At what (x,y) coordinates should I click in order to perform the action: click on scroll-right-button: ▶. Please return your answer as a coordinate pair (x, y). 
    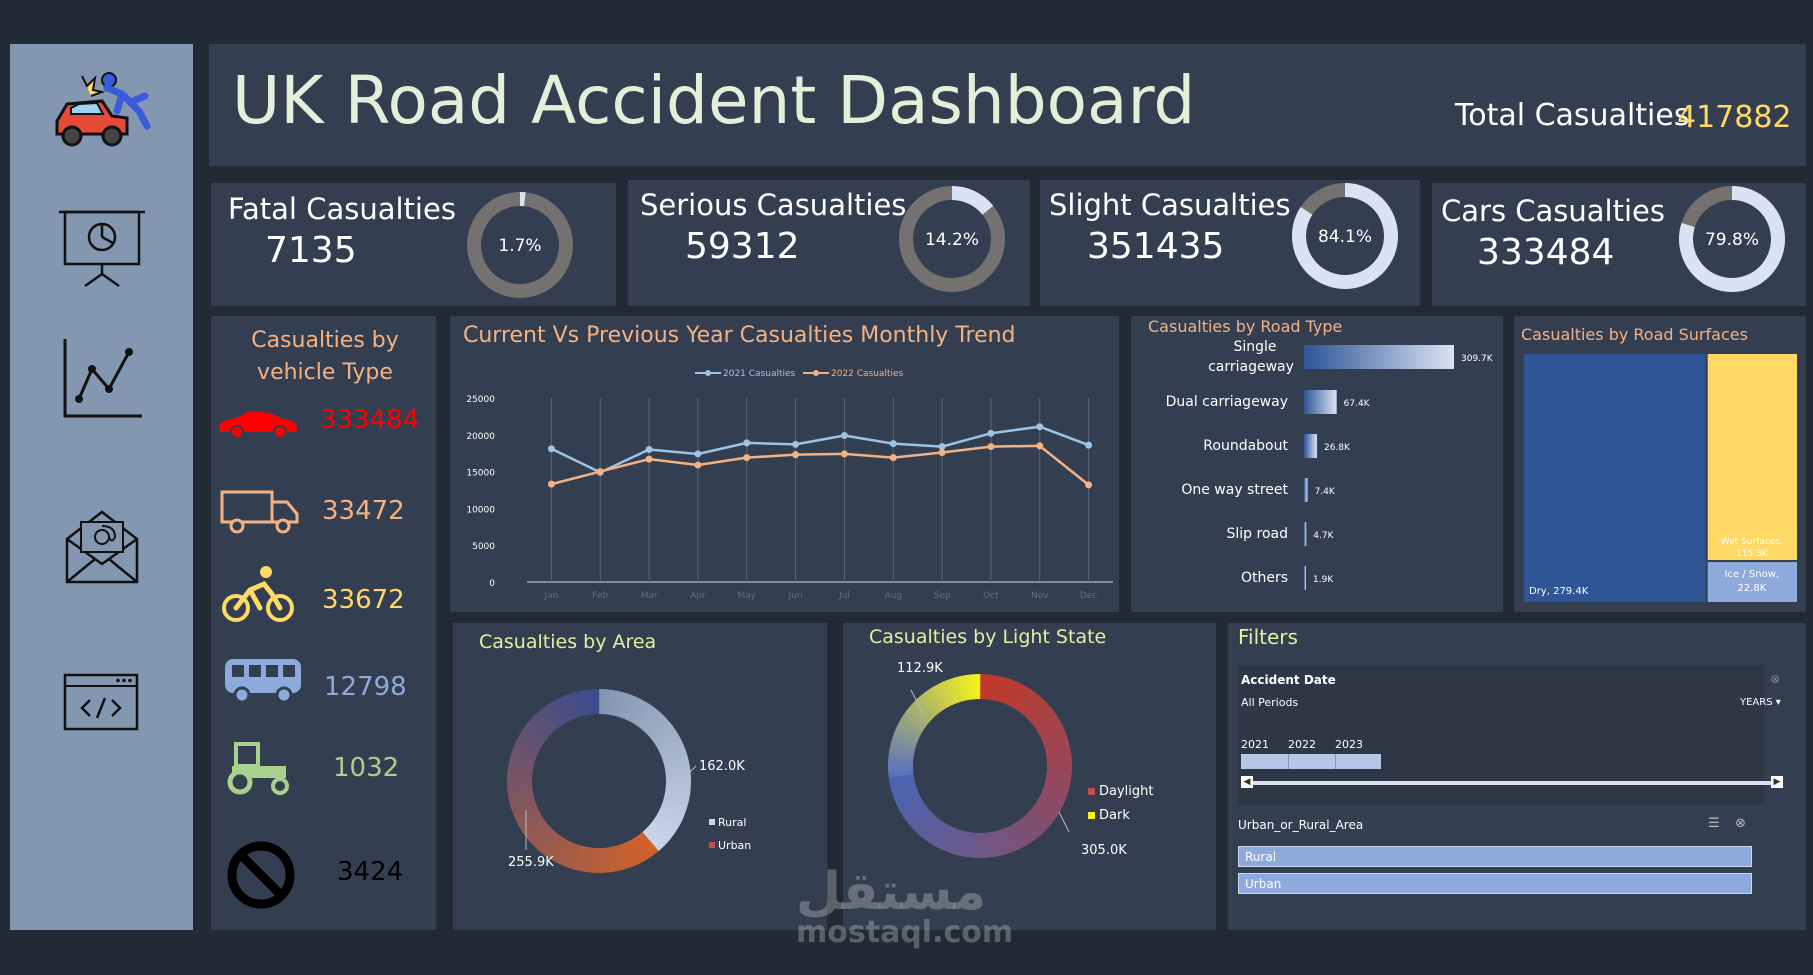
    Looking at the image, I should click on (1777, 782).